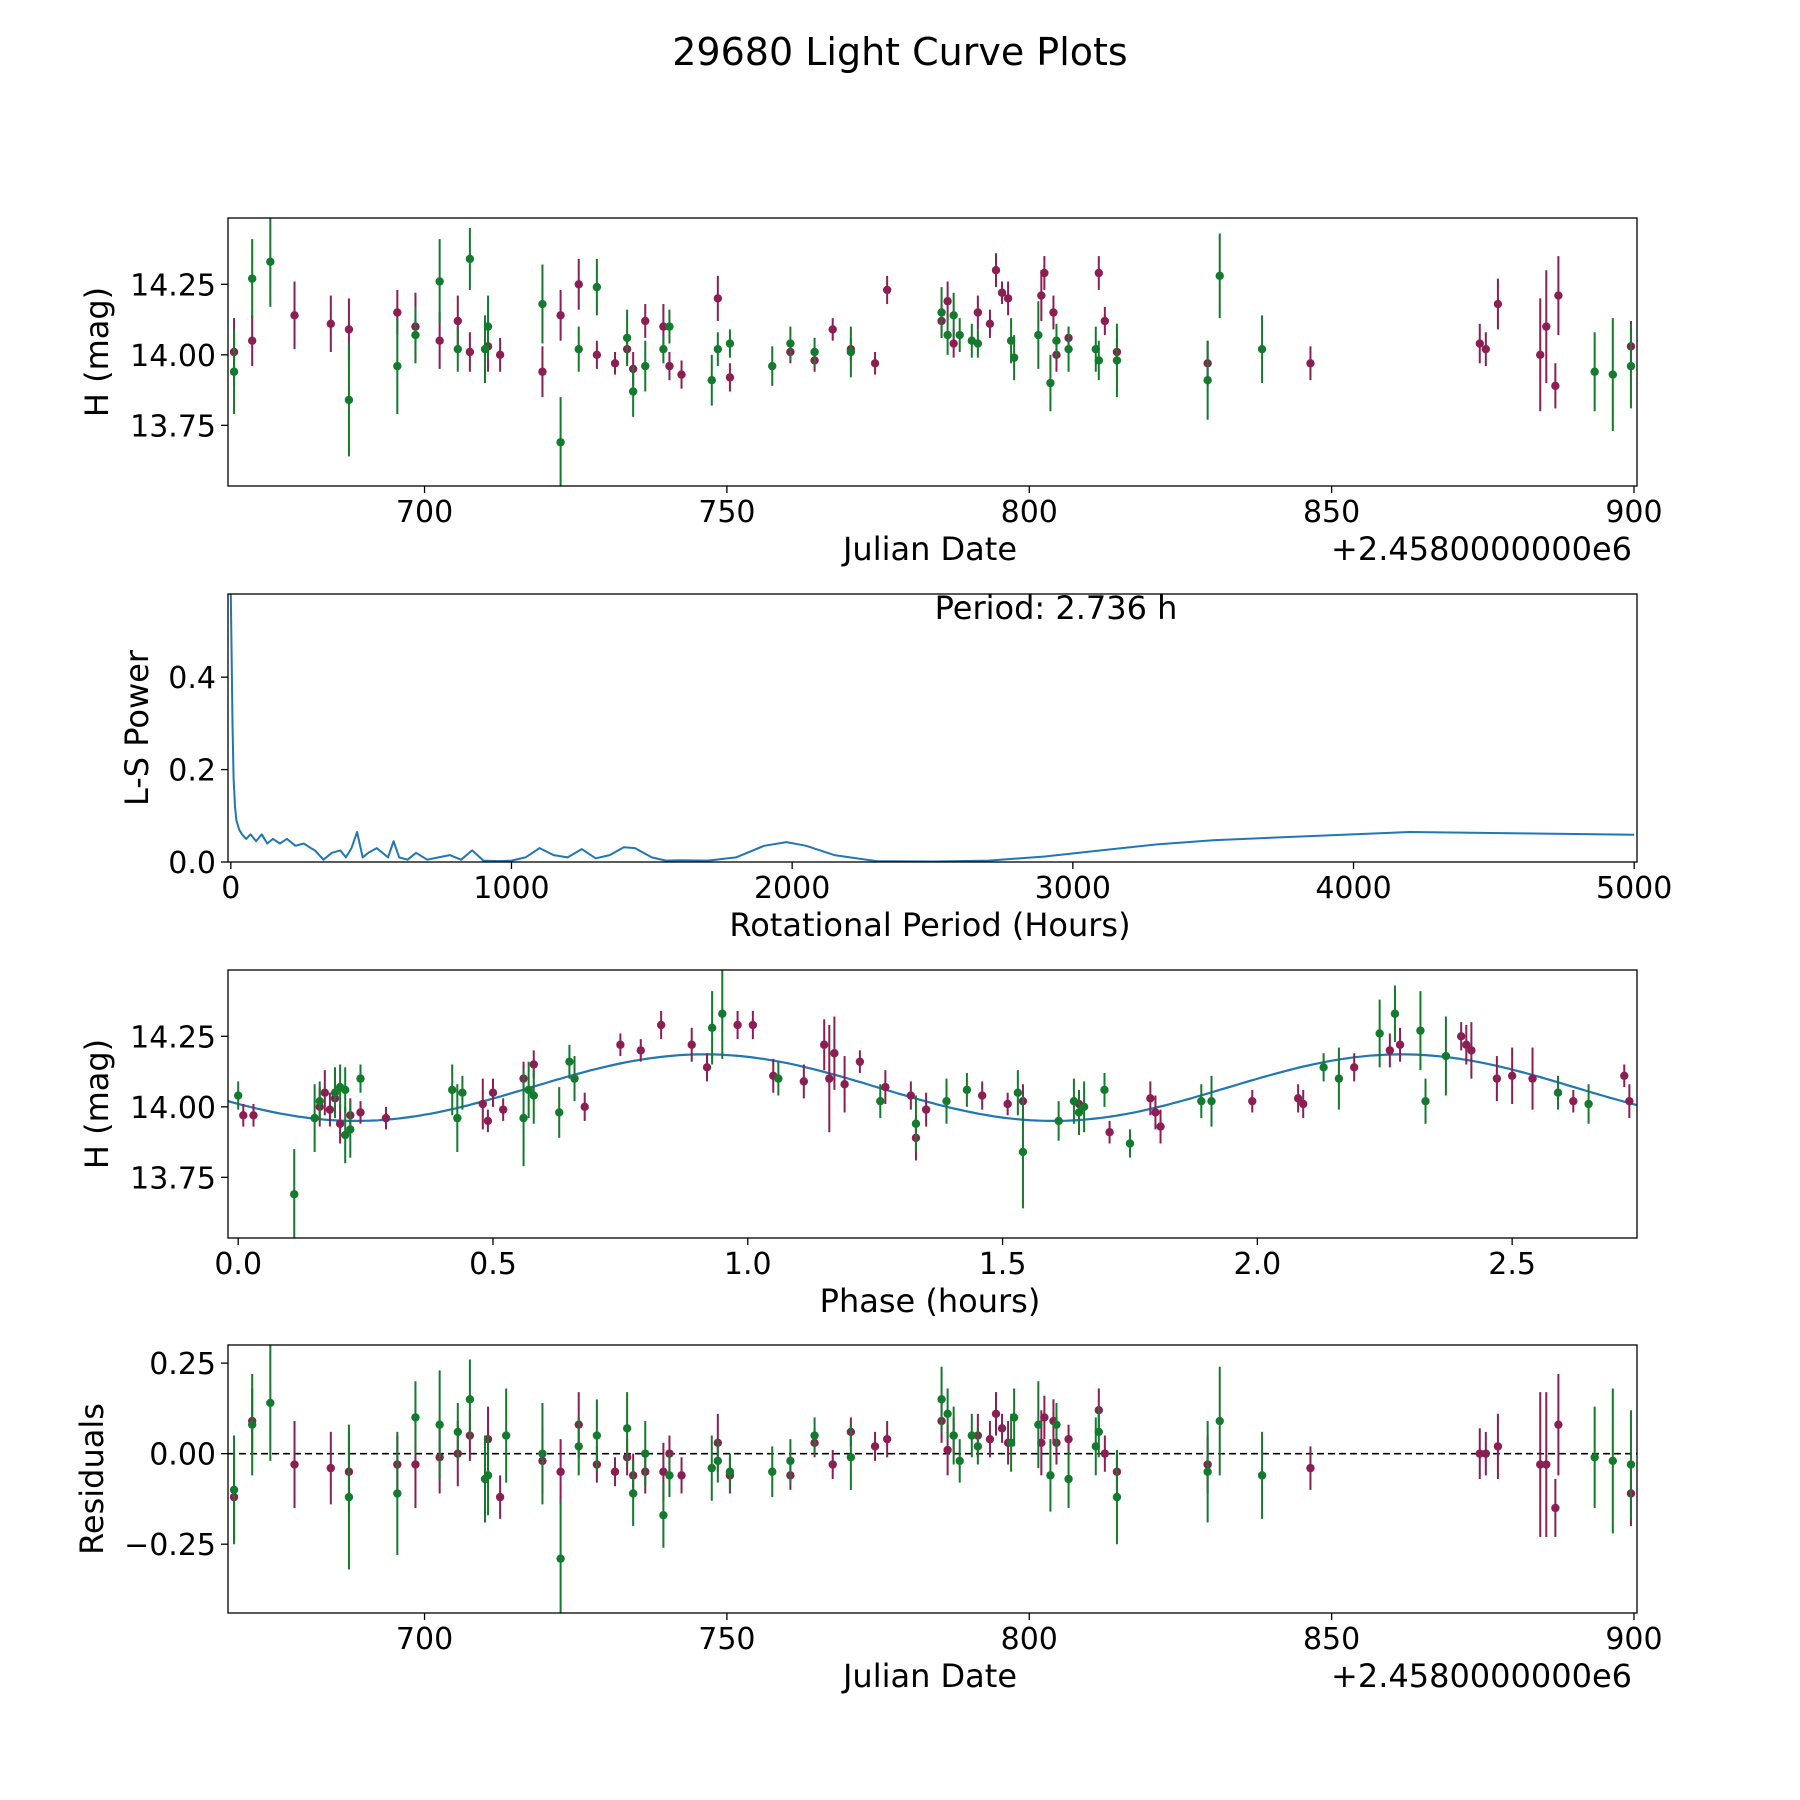 Image resolution: width=1800 pixels, height=1800 pixels. I want to click on y-tick-label: 0.2, so click(192, 771).